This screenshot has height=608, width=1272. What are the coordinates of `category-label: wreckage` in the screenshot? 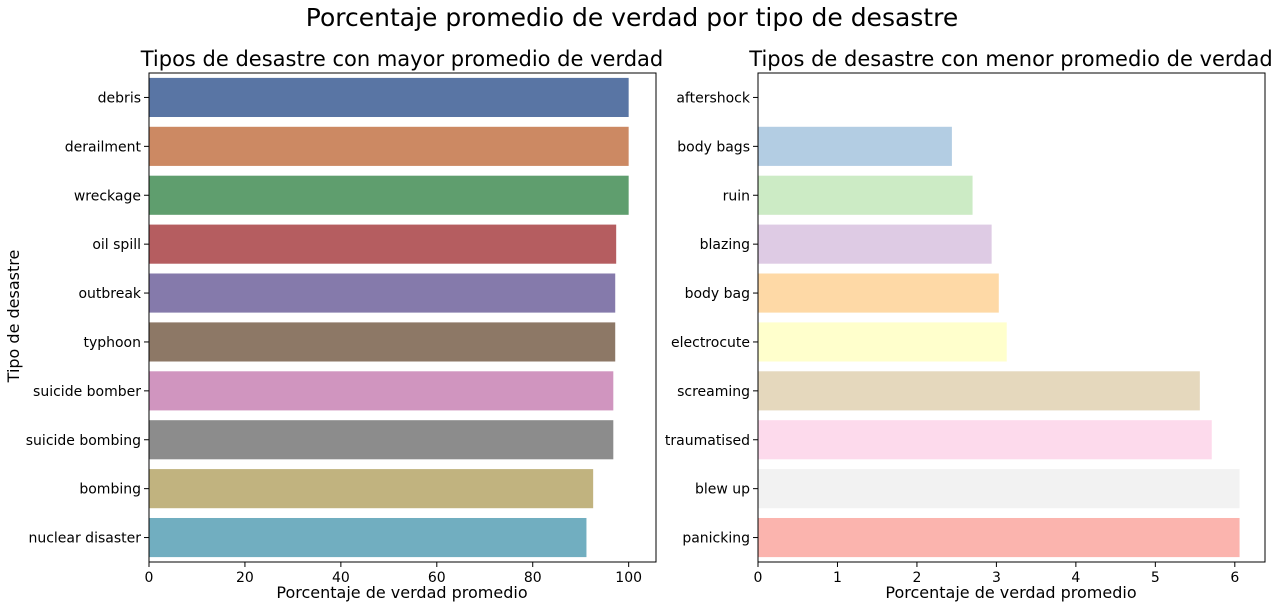 It's located at (107, 196).